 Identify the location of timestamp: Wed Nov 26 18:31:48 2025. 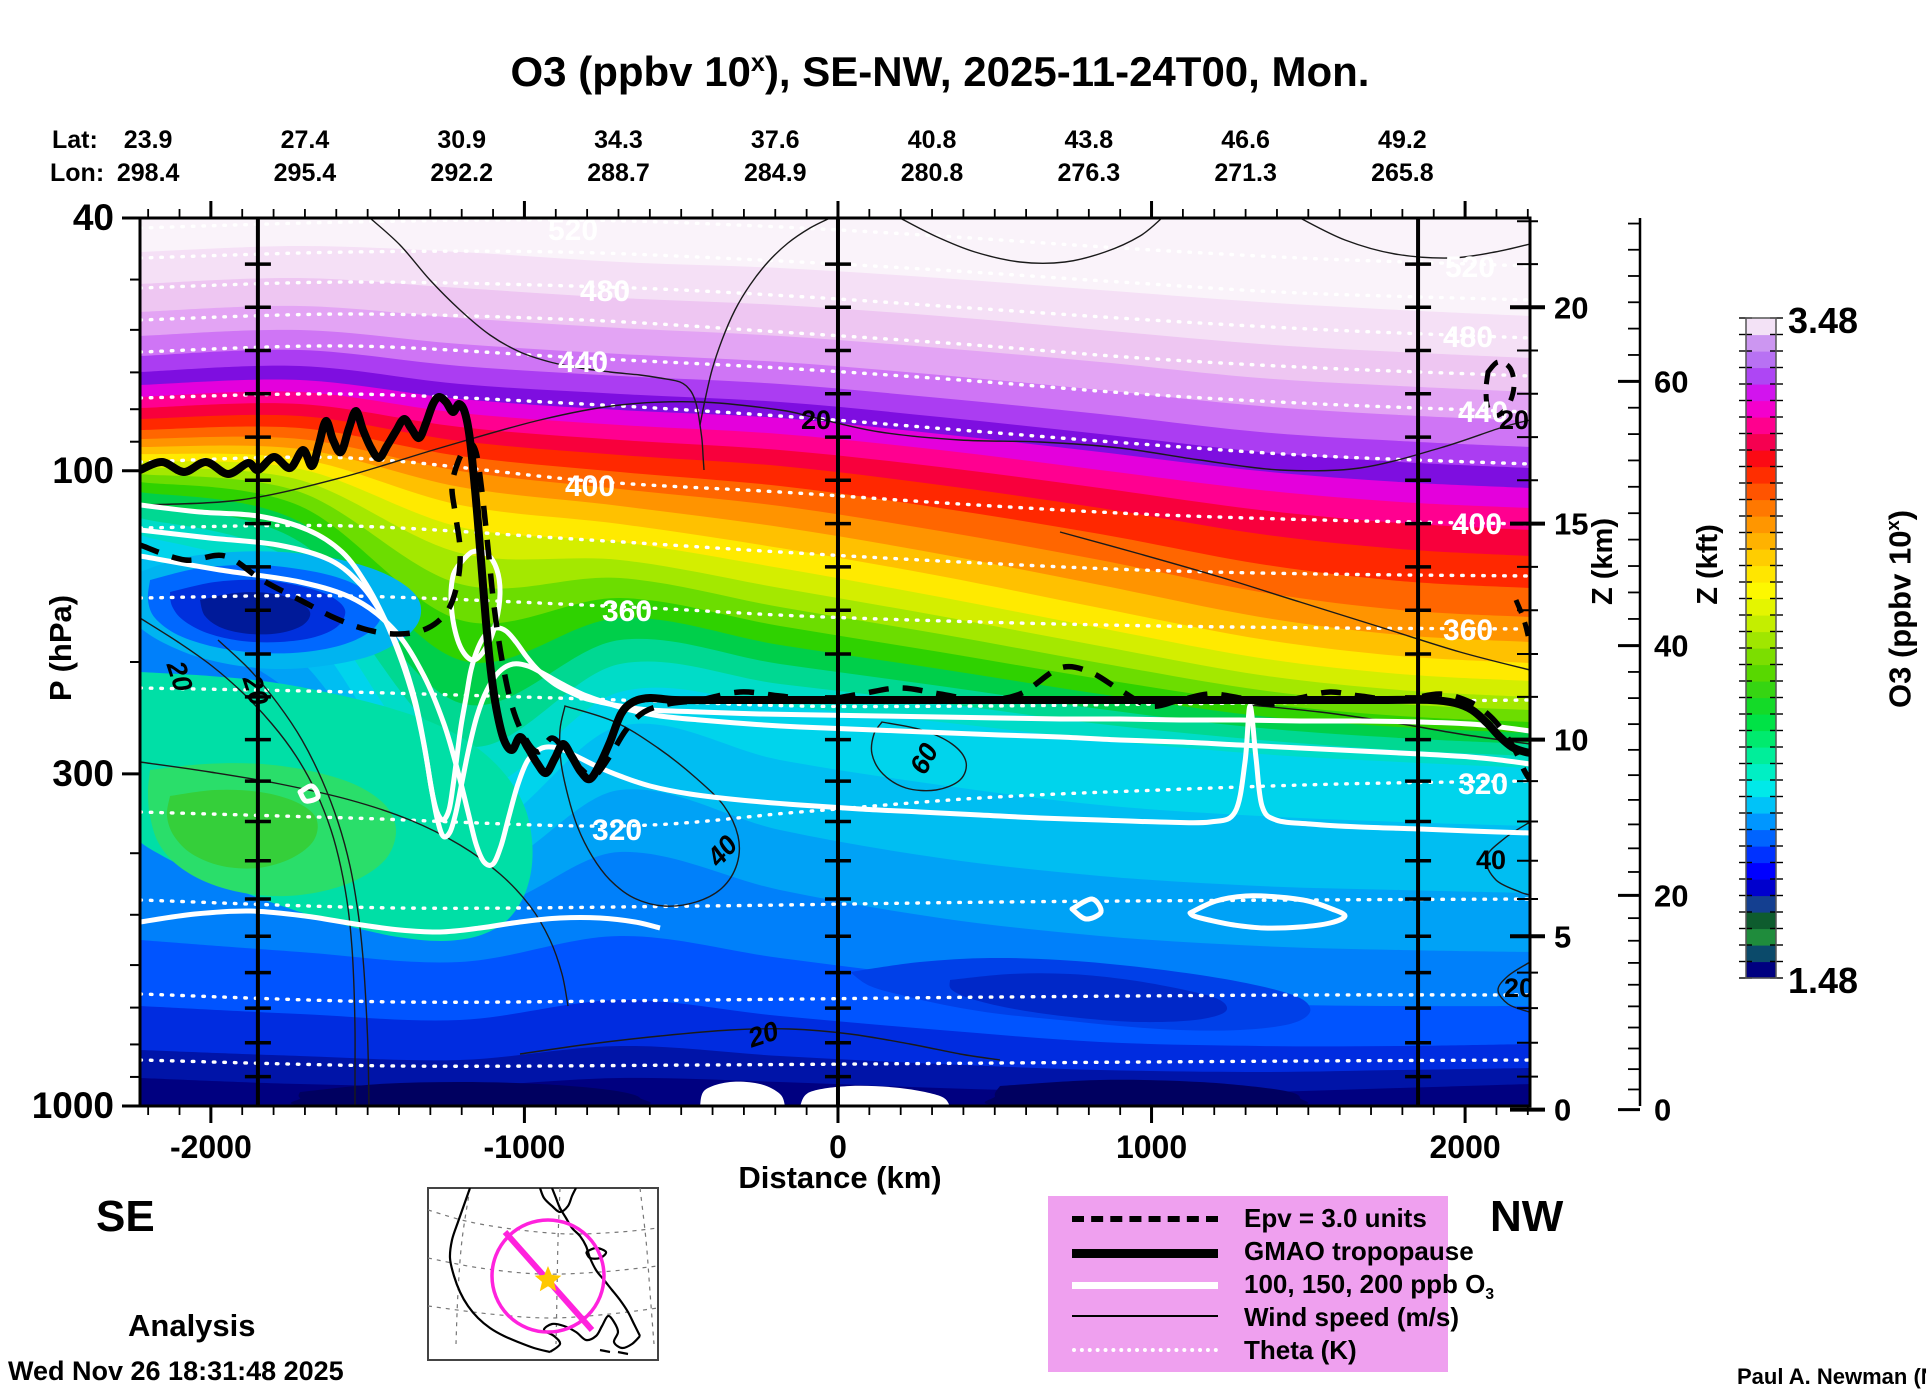
(176, 1371).